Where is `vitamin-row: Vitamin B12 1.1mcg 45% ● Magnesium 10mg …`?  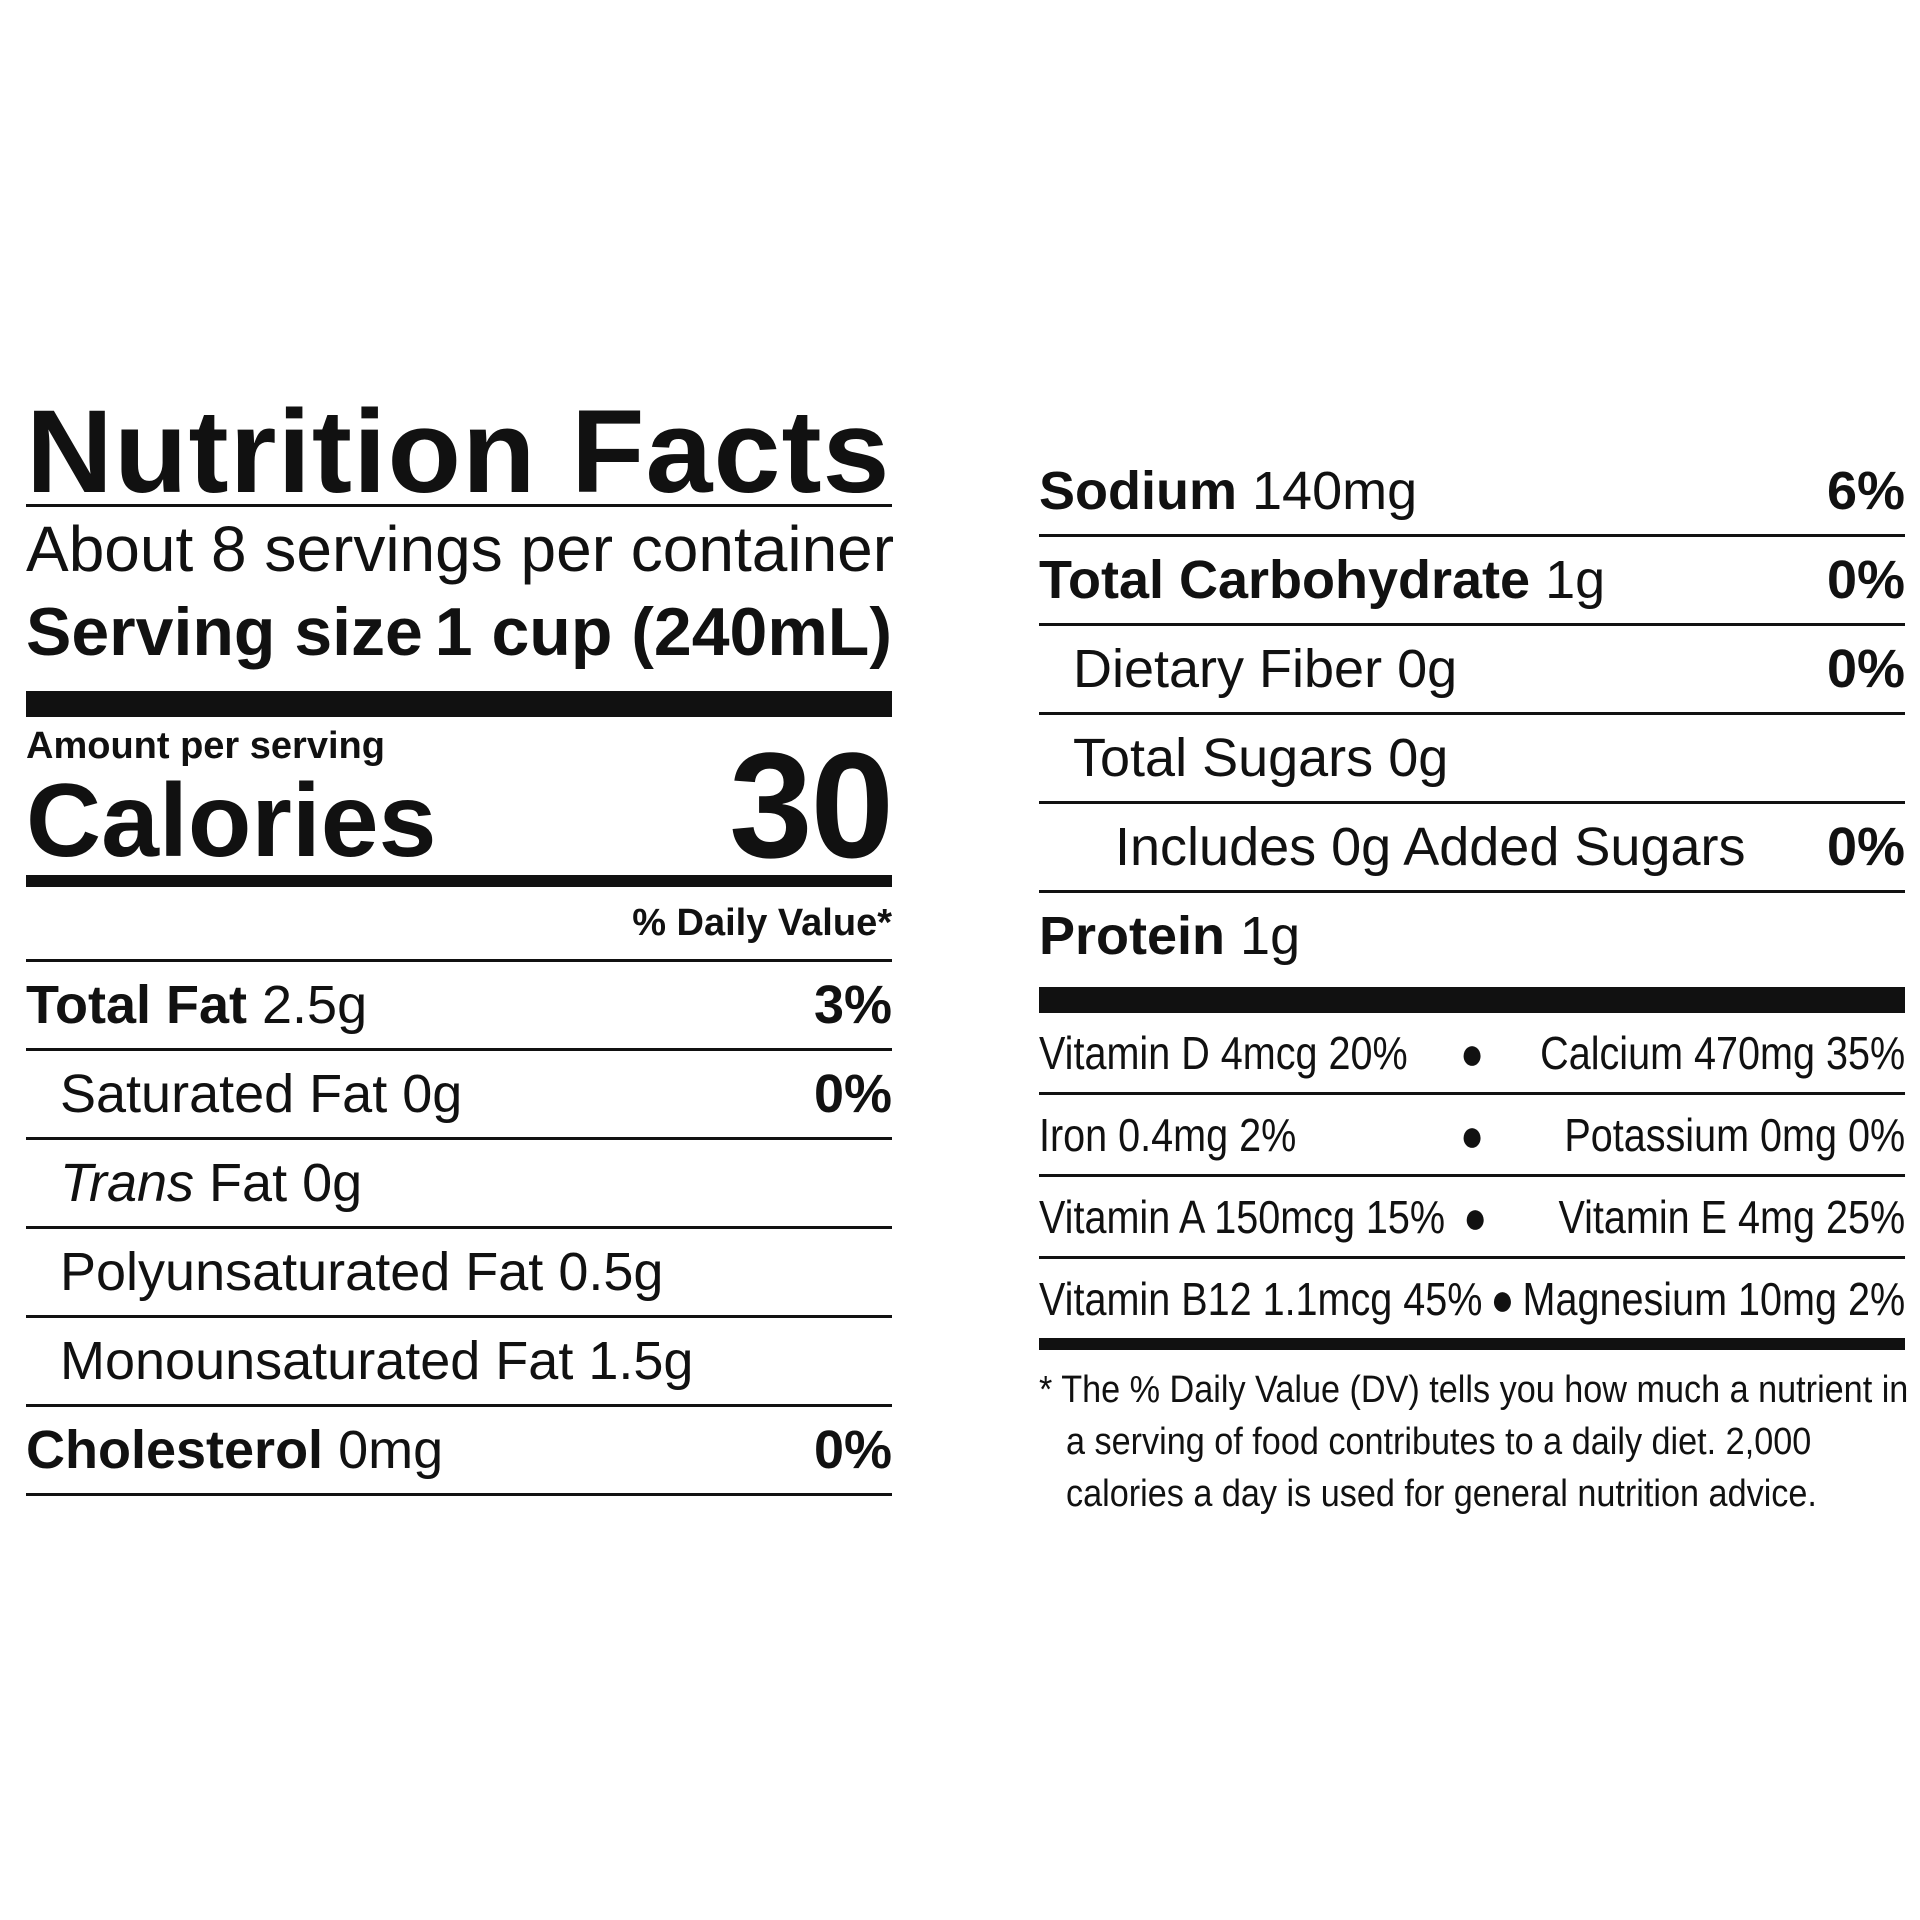
vitamin-row: Vitamin B12 1.1mcg 45% ● Magnesium 10mg … is located at coordinates (1472, 1297).